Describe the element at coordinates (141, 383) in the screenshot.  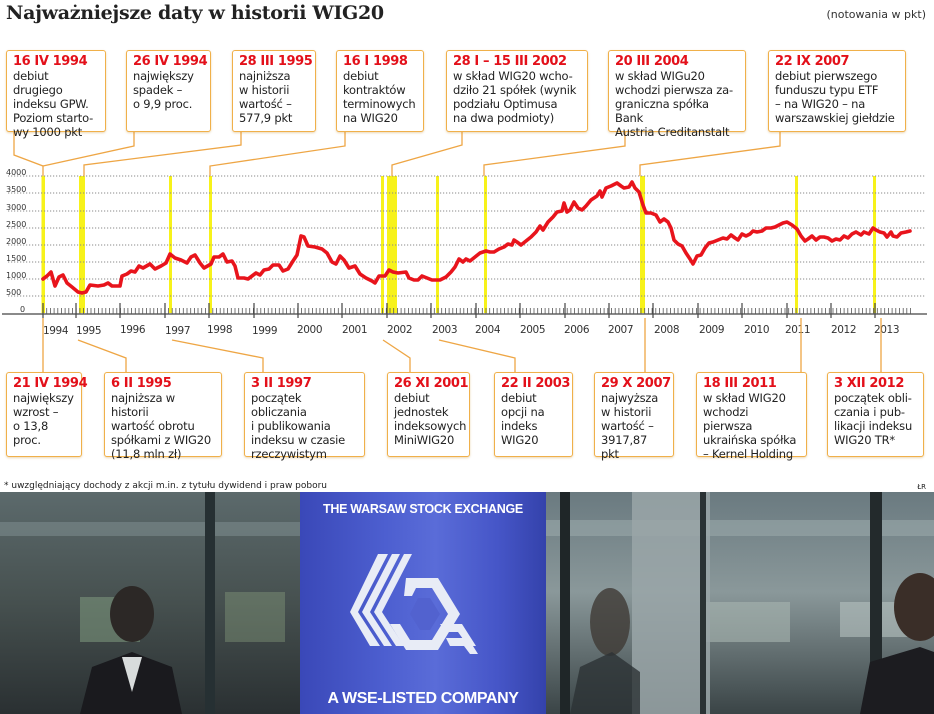
I see `event-date: 6 II 1995` at that location.